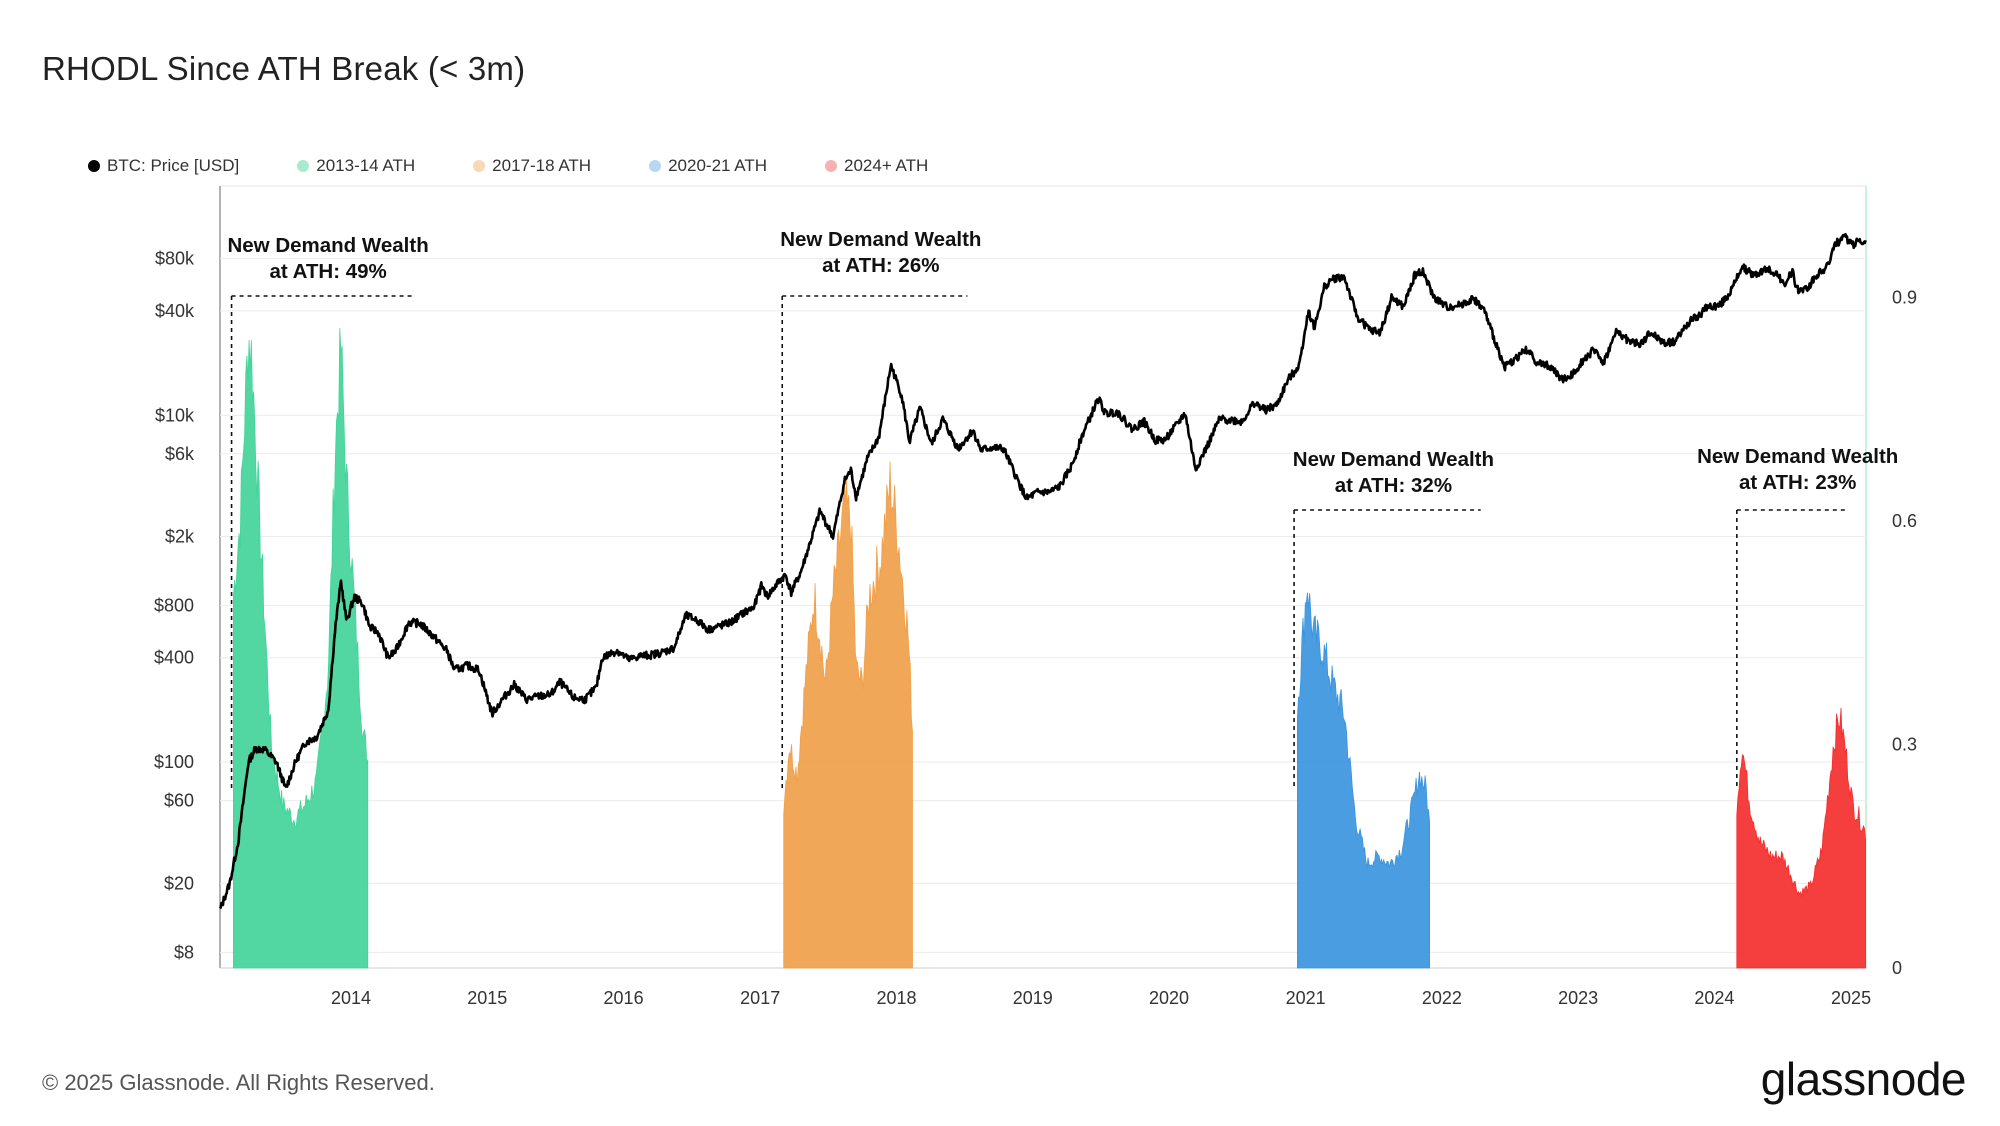 The height and width of the screenshot is (1126, 2000). What do you see at coordinates (179, 883) in the screenshot?
I see `y-left-tick-label: $20` at bounding box center [179, 883].